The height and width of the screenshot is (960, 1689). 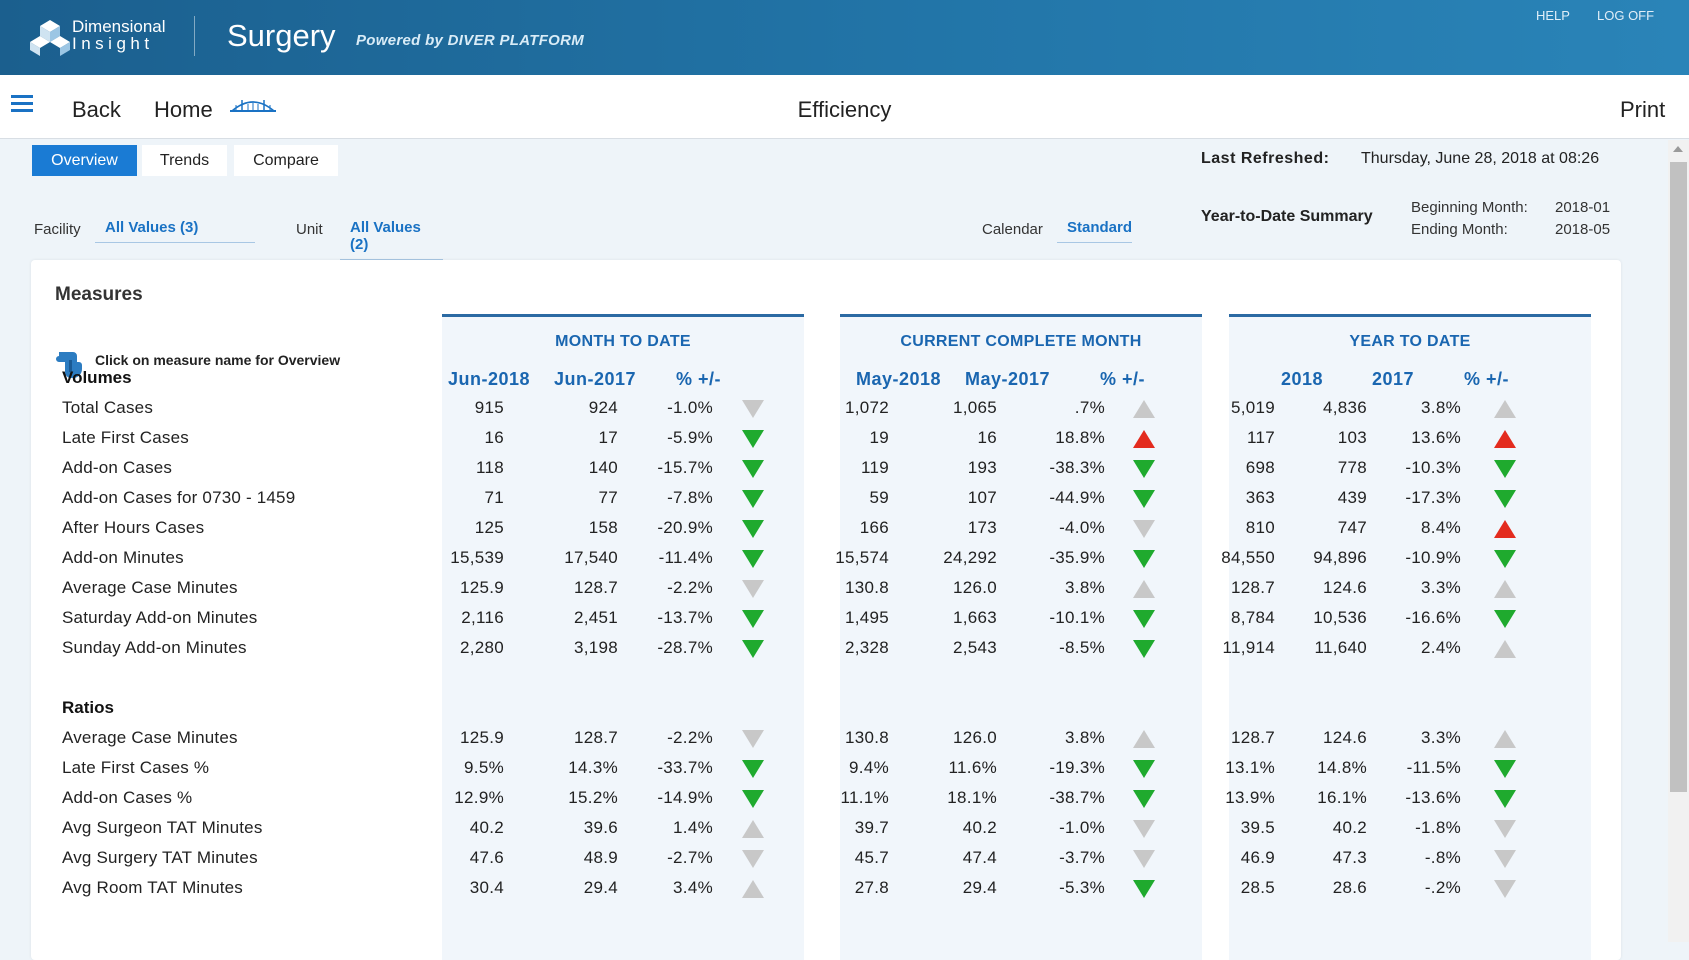 What do you see at coordinates (685, 527) in the screenshot?
I see `percent-change: -20.9%` at bounding box center [685, 527].